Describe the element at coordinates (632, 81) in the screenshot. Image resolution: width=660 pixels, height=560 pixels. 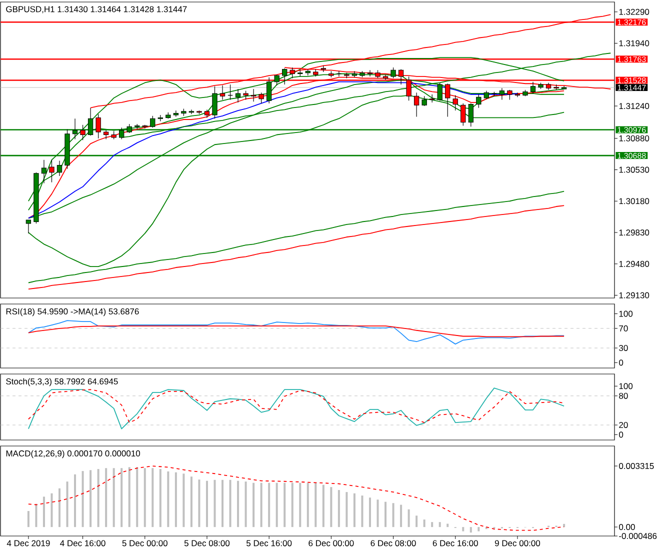
I see `ref-line-label: 1.31528` at that location.